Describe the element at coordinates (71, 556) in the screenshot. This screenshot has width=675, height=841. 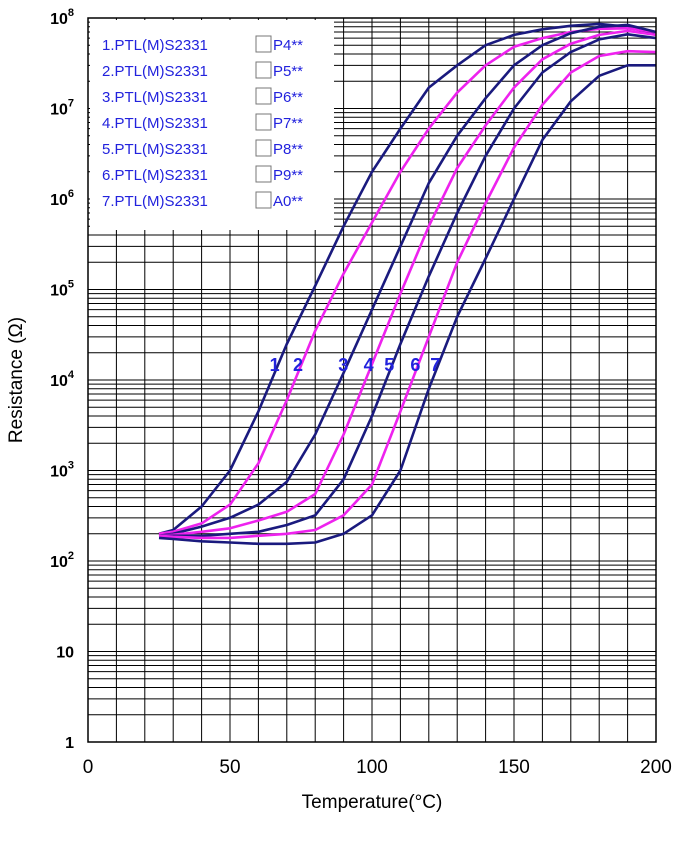
I see `y-tick-exponent: 2` at that location.